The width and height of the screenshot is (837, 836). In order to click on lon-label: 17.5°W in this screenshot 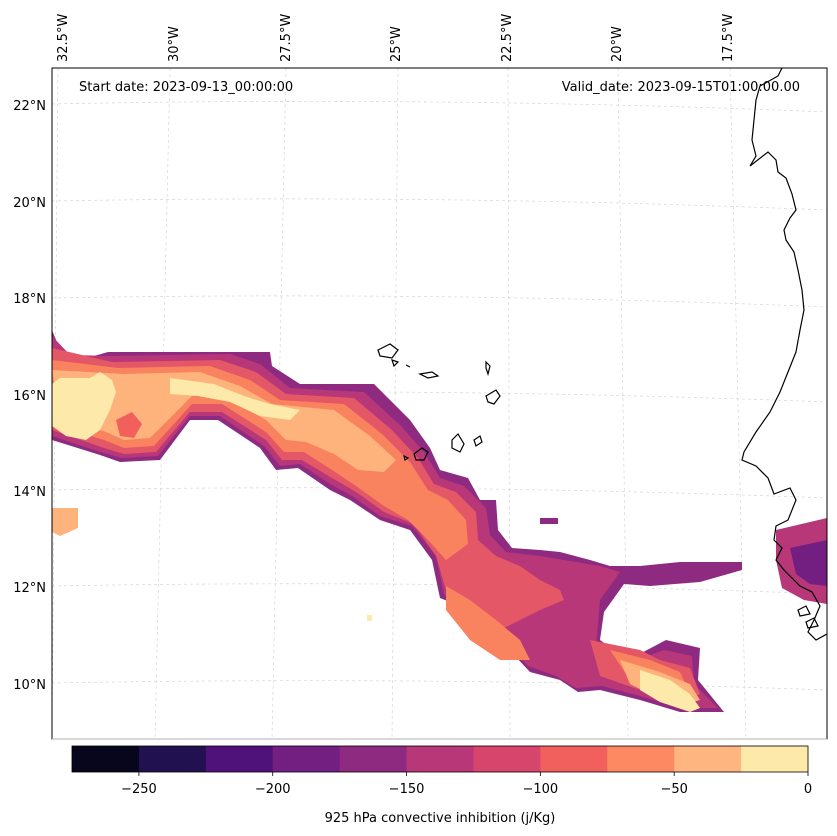, I will do `click(728, 38)`.